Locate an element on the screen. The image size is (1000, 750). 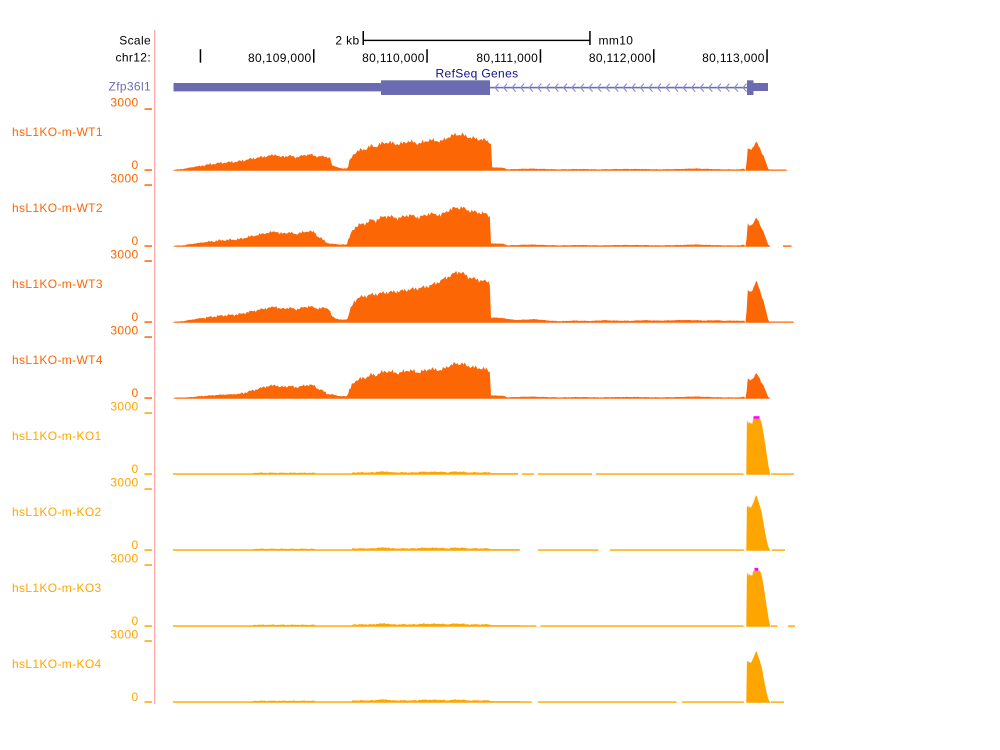
svg-text: 2 kb is located at coordinates (347, 41).